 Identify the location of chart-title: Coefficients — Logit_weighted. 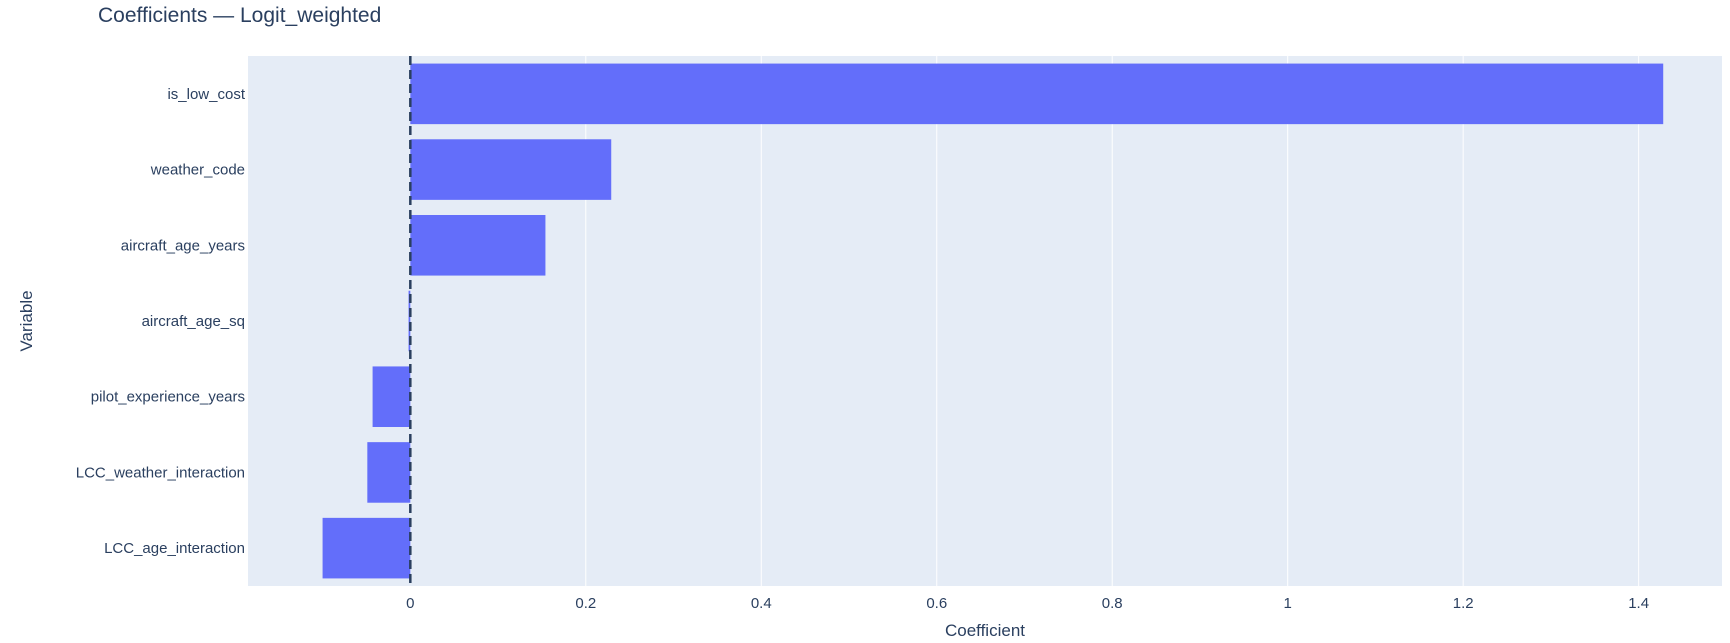
(240, 15).